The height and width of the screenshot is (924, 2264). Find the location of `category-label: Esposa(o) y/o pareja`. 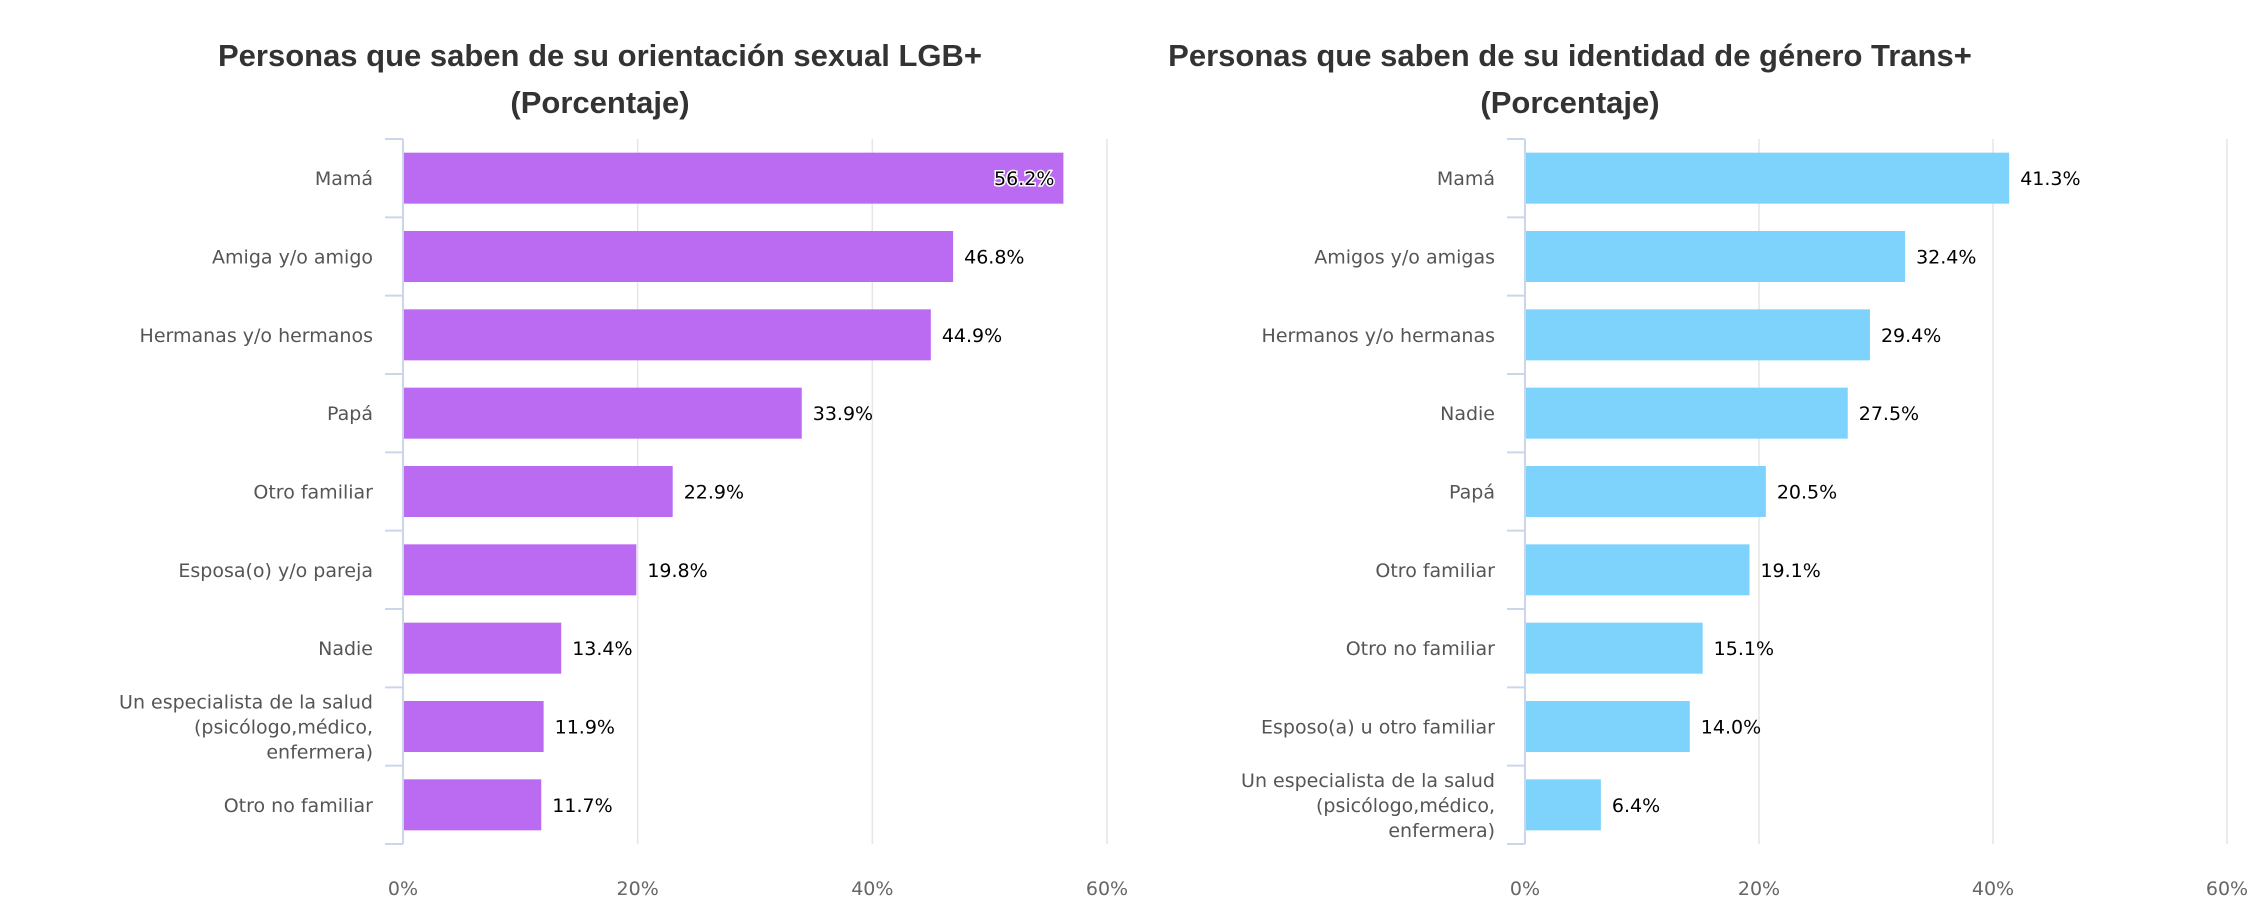

category-label: Esposa(o) y/o pareja is located at coordinates (275, 571).